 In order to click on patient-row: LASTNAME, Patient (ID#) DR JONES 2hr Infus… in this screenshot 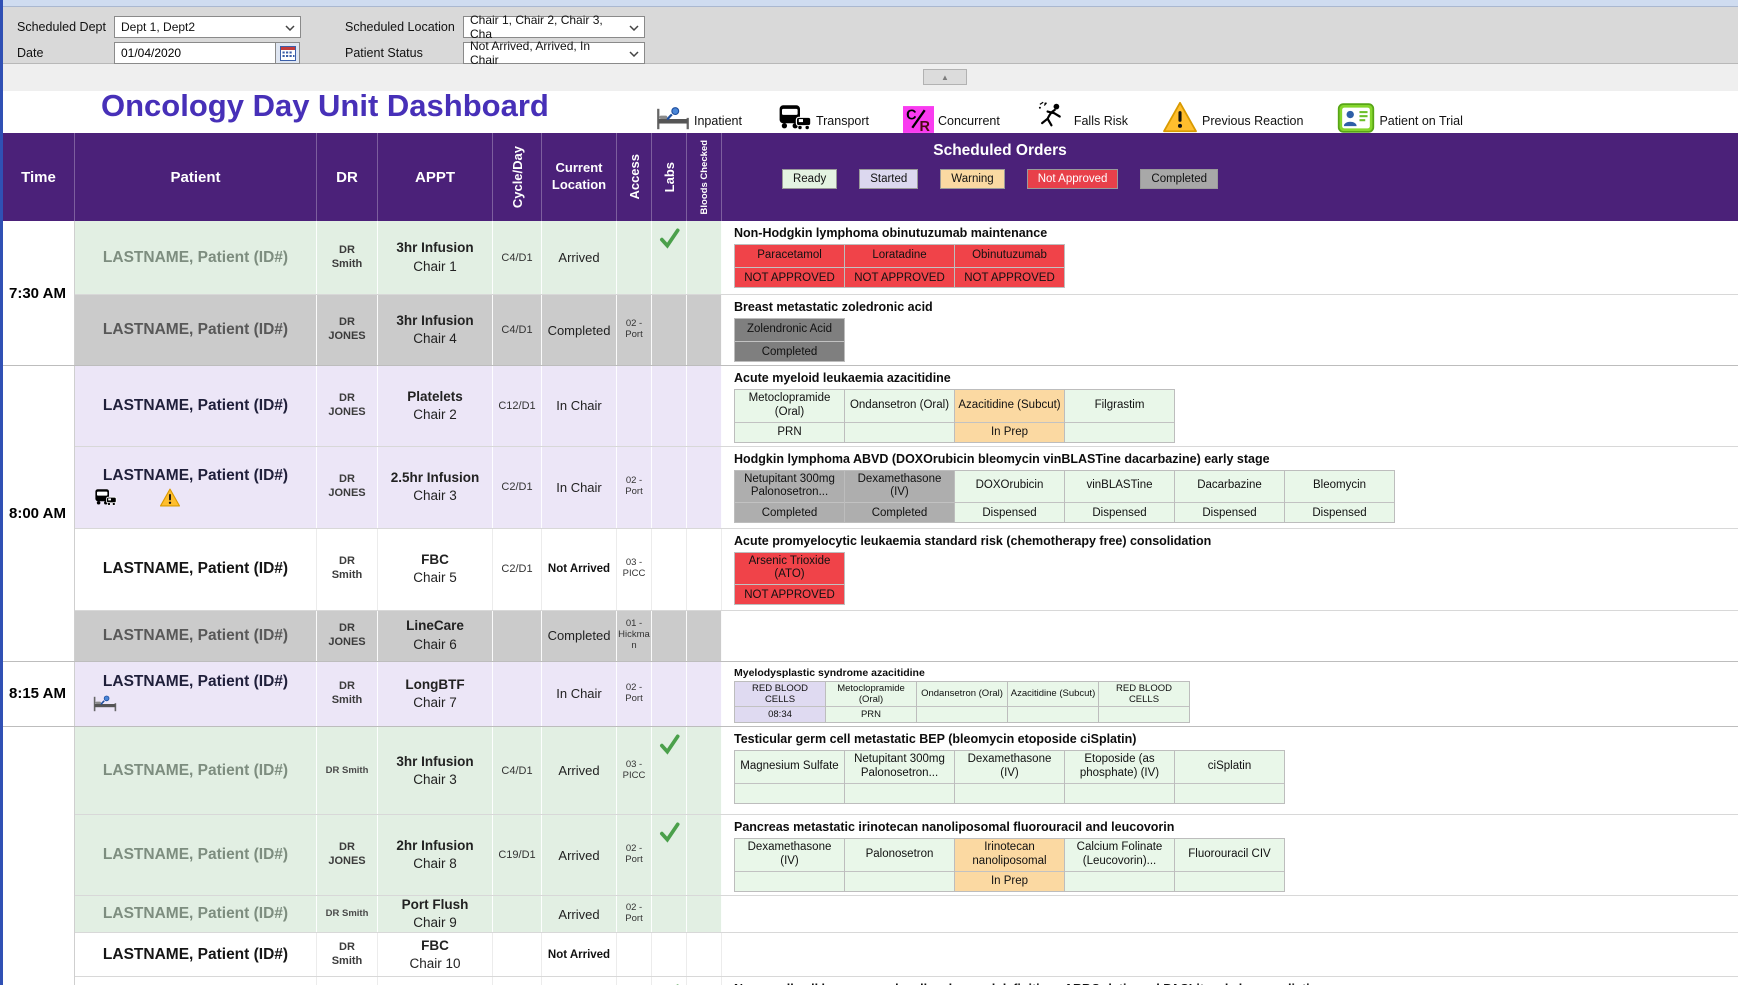, I will do `click(906, 855)`.